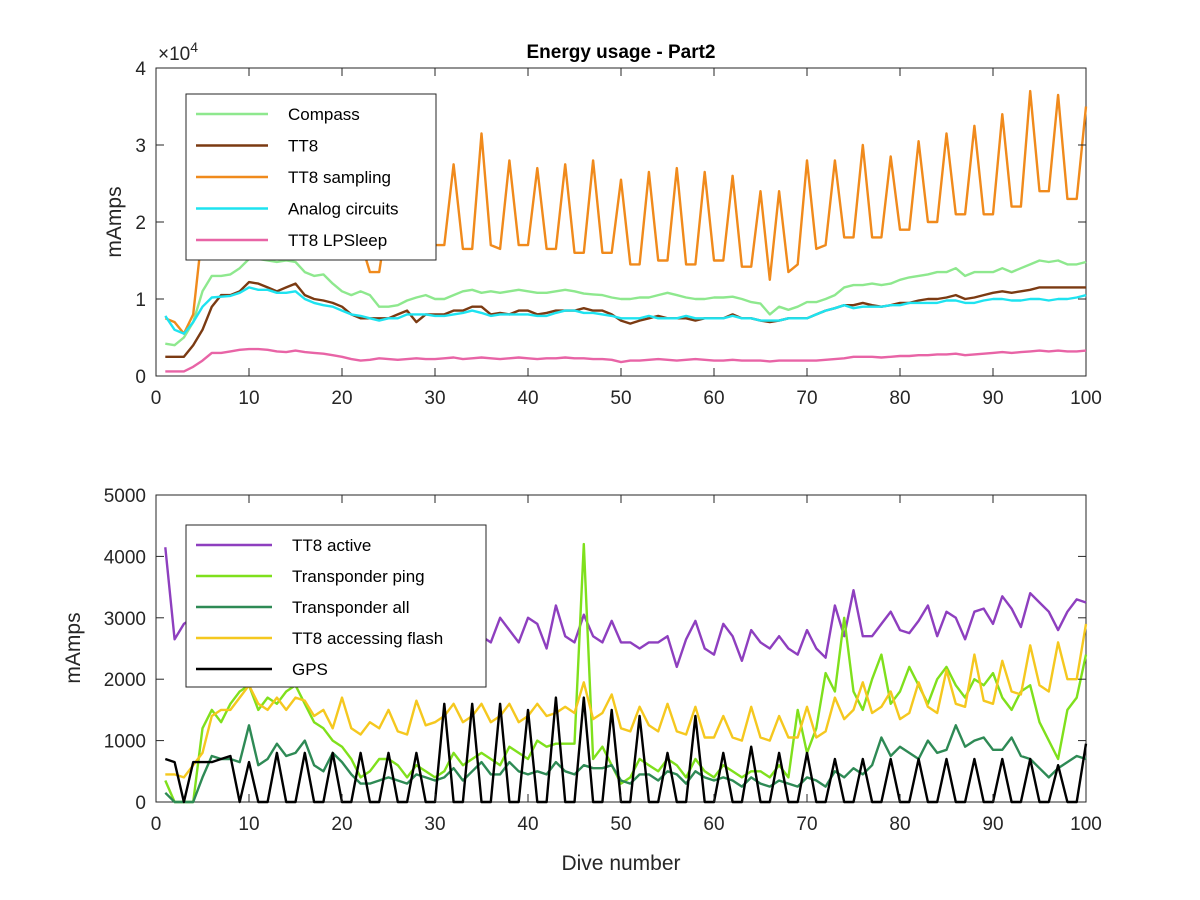  What do you see at coordinates (337, 240) in the screenshot?
I see `legend-entry-tt8-lpsleep: TT8 LPSleep` at bounding box center [337, 240].